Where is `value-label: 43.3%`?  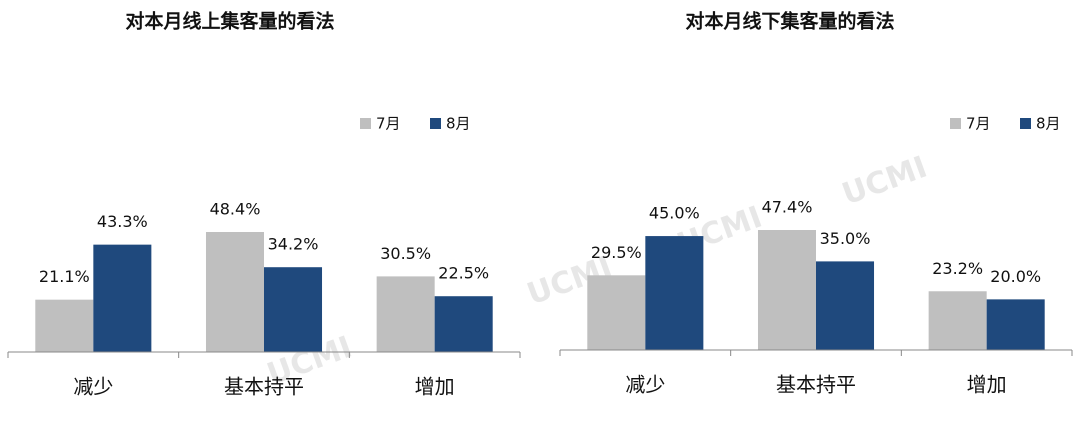
value-label: 43.3% is located at coordinates (122, 221).